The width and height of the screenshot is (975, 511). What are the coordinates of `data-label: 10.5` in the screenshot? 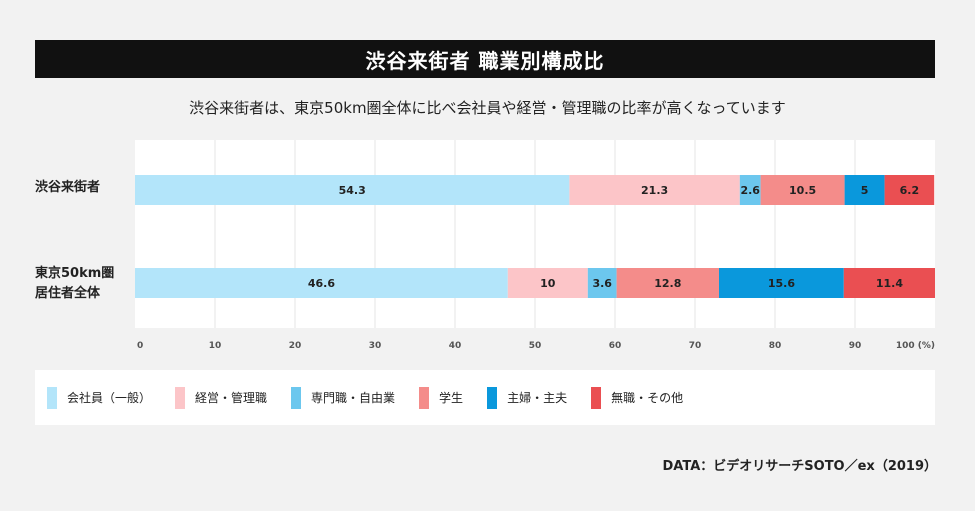 It's located at (802, 190).